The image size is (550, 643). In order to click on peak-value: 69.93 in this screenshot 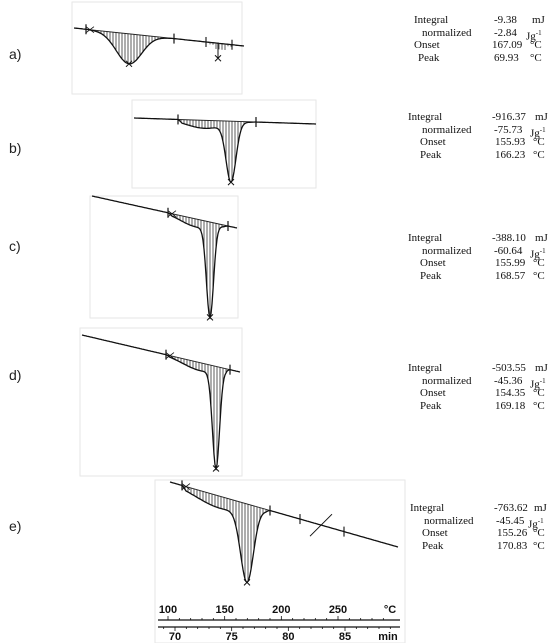, I will do `click(506, 57)`.